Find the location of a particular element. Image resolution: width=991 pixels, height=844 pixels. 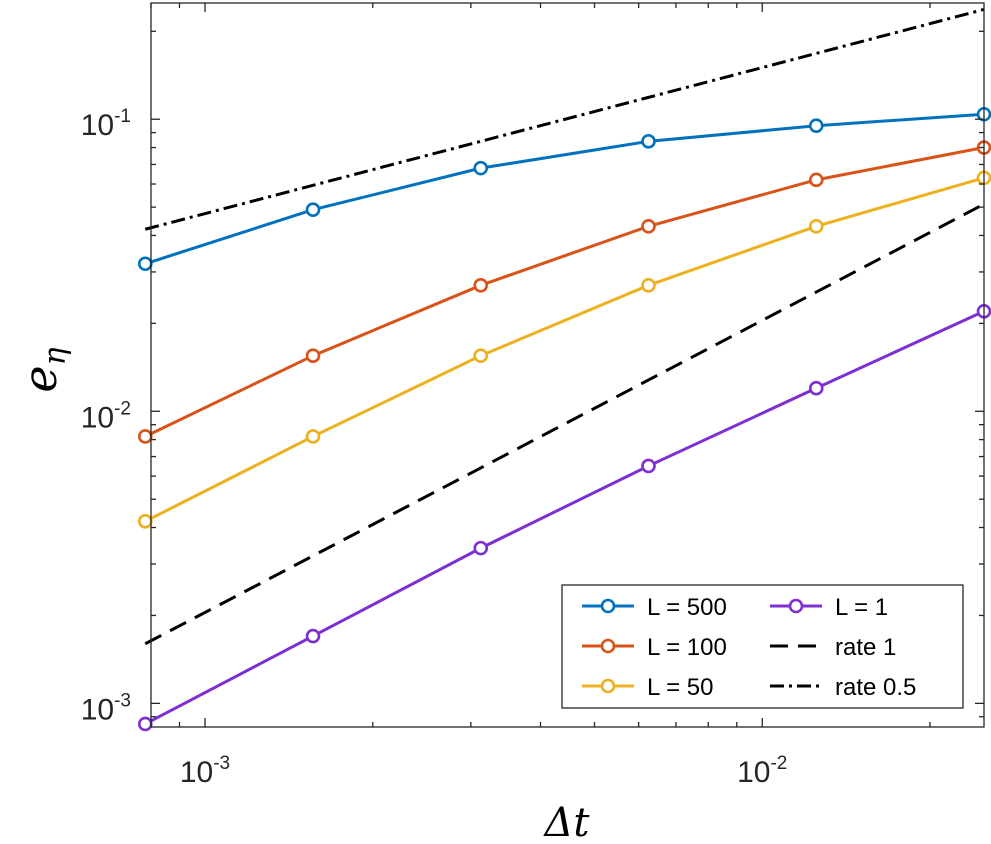

y-tick-label-m3: 10⁻³ is located at coordinates (106, 708).